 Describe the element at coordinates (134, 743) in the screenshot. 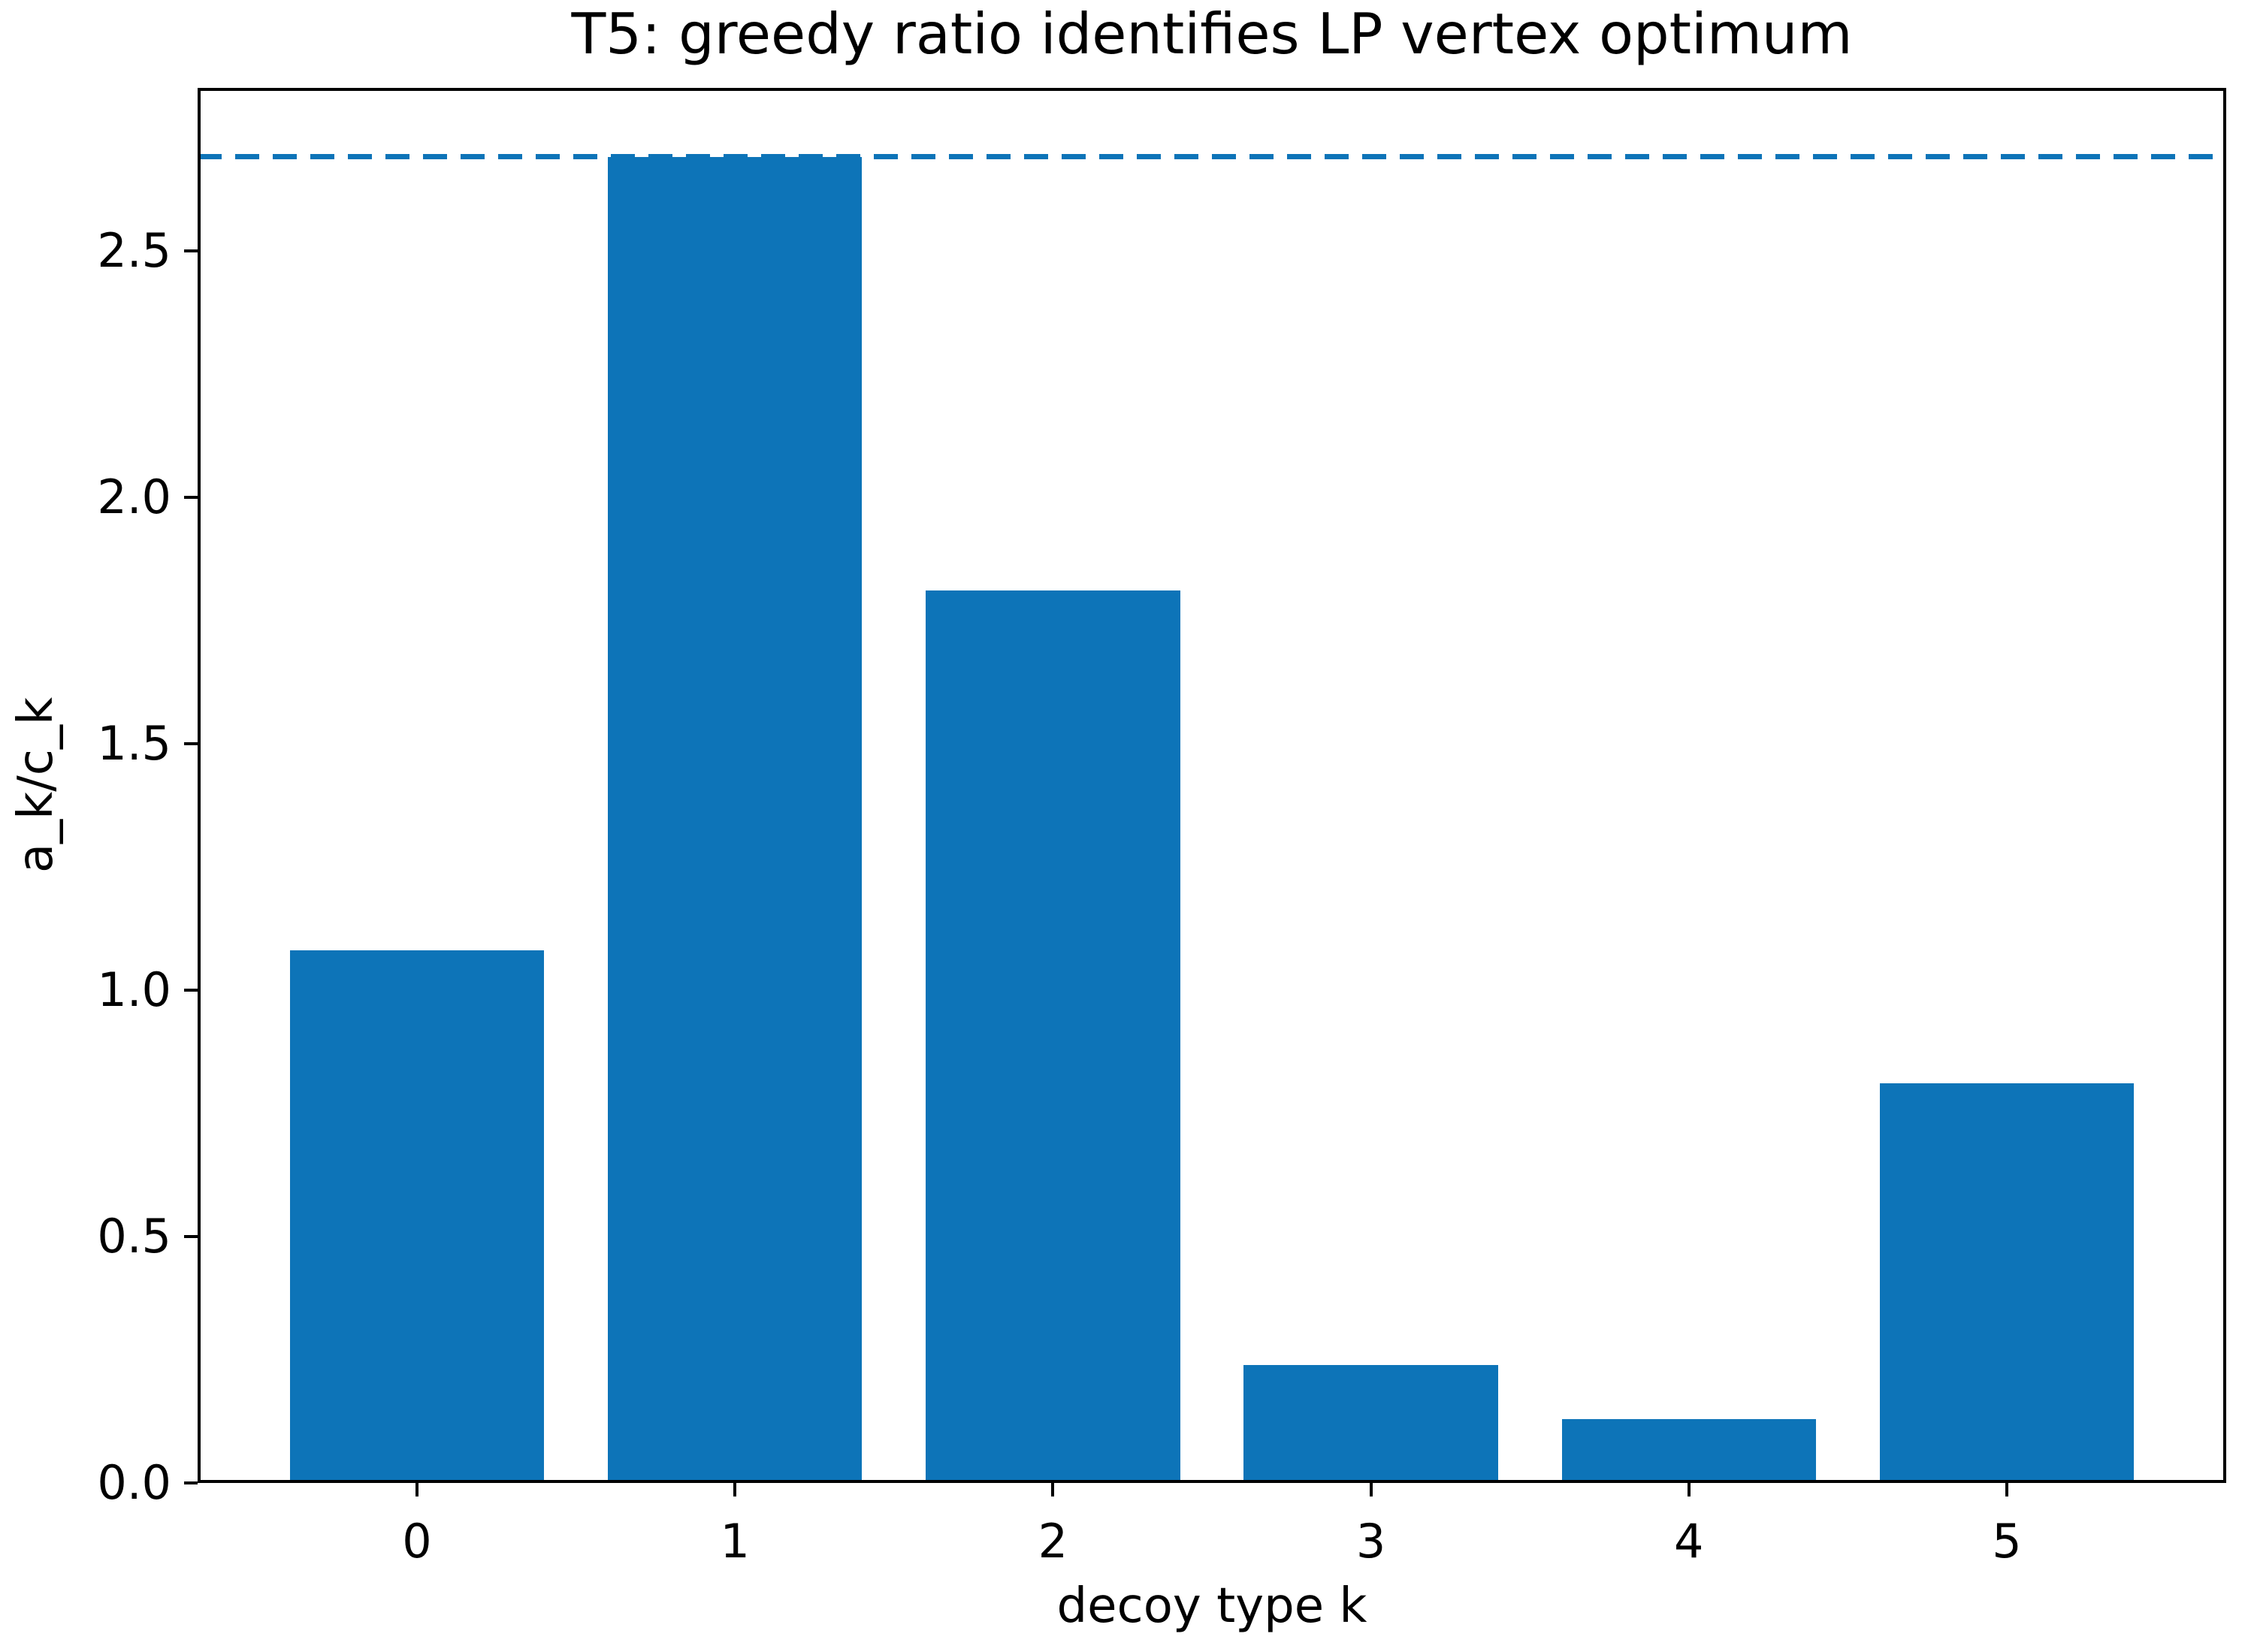

I see `y-tick-label: 1.5` at that location.